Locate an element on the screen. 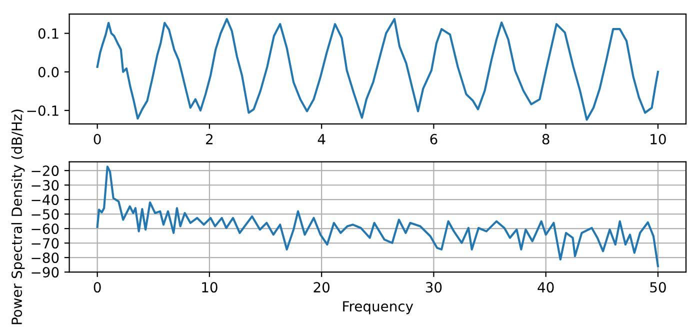  y-tick-label: −90 is located at coordinates (45, 272).